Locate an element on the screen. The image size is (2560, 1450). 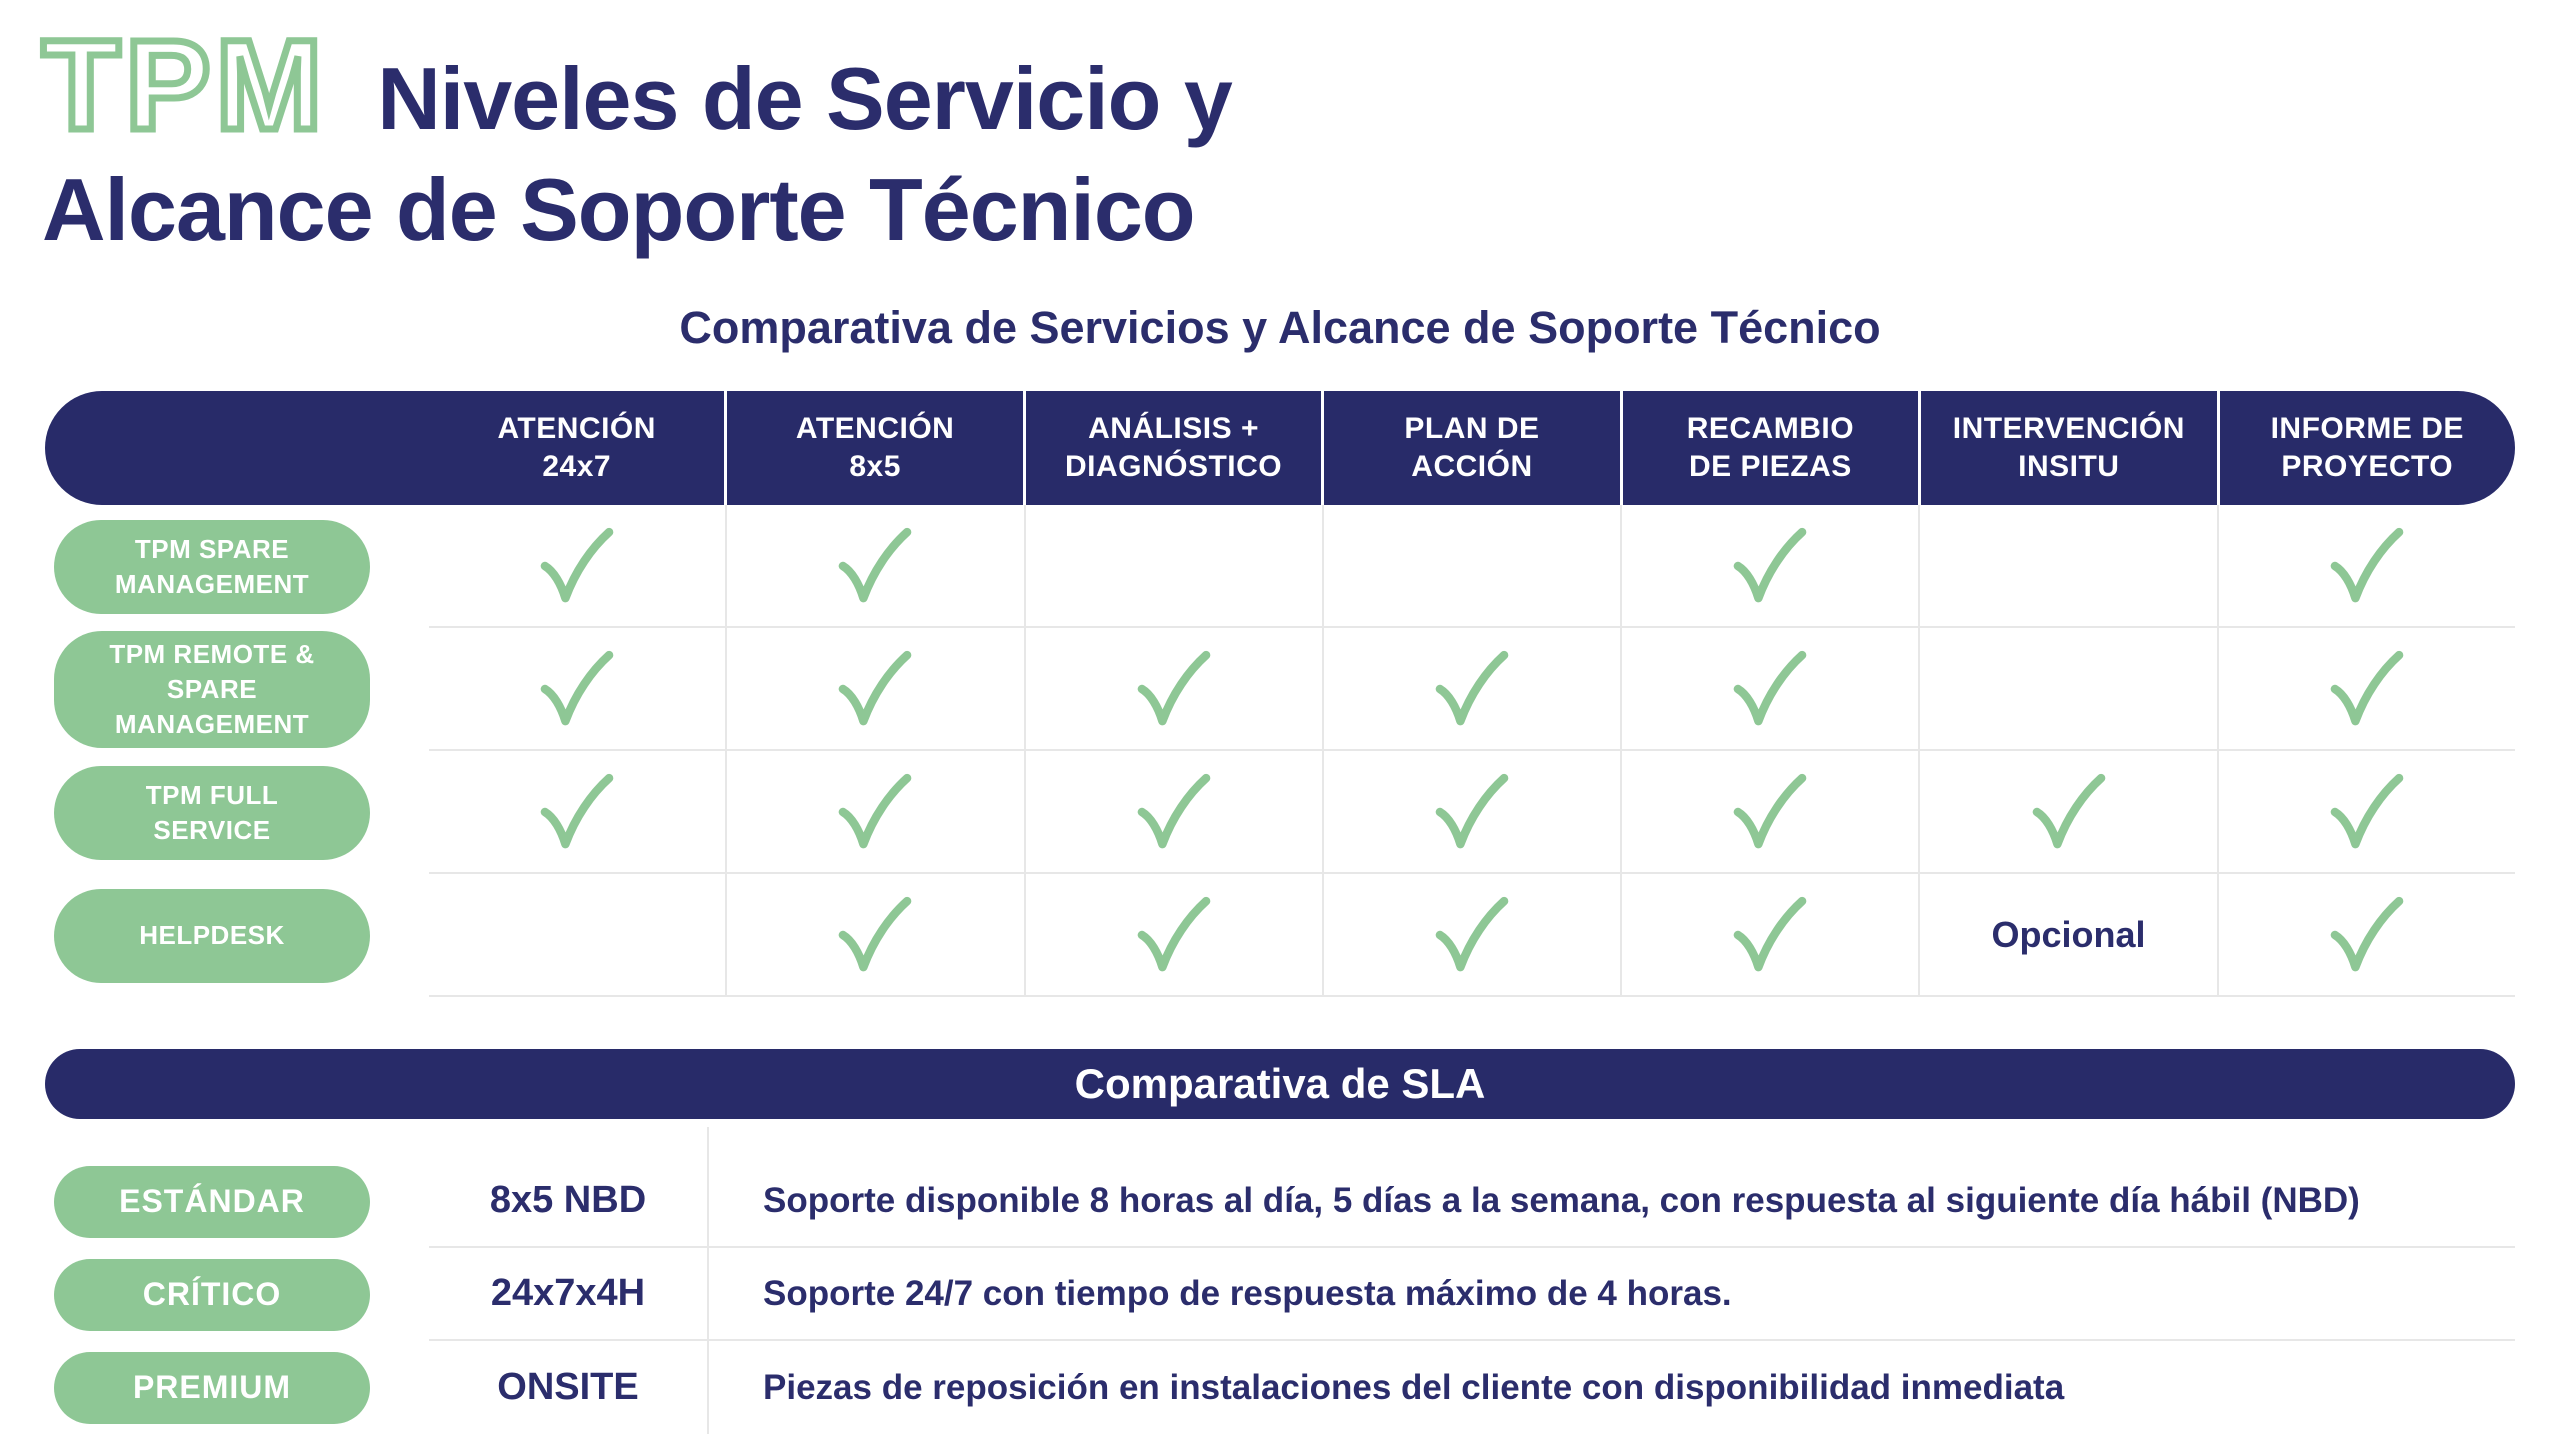
service-row: TPM FULL SERVICE is located at coordinates (1280, 813).